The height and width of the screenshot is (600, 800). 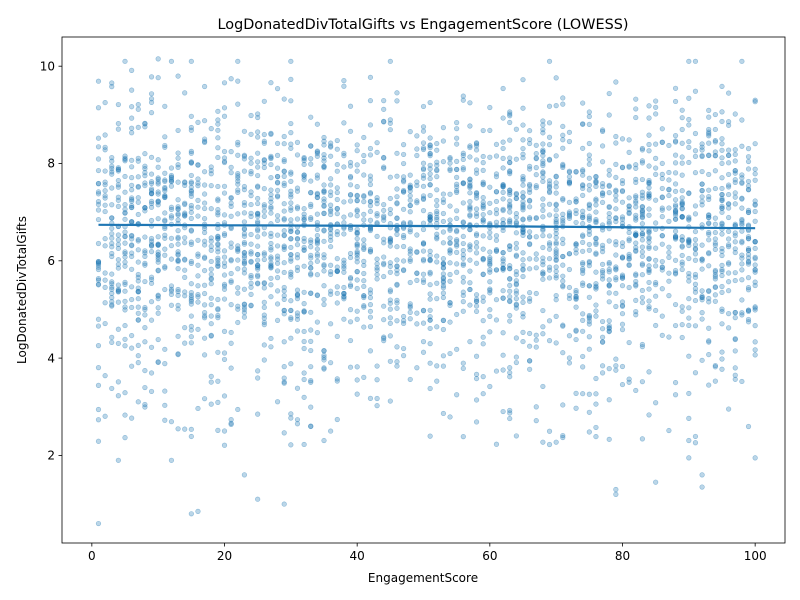 I want to click on y-tick-label: 2, so click(x=51, y=456).